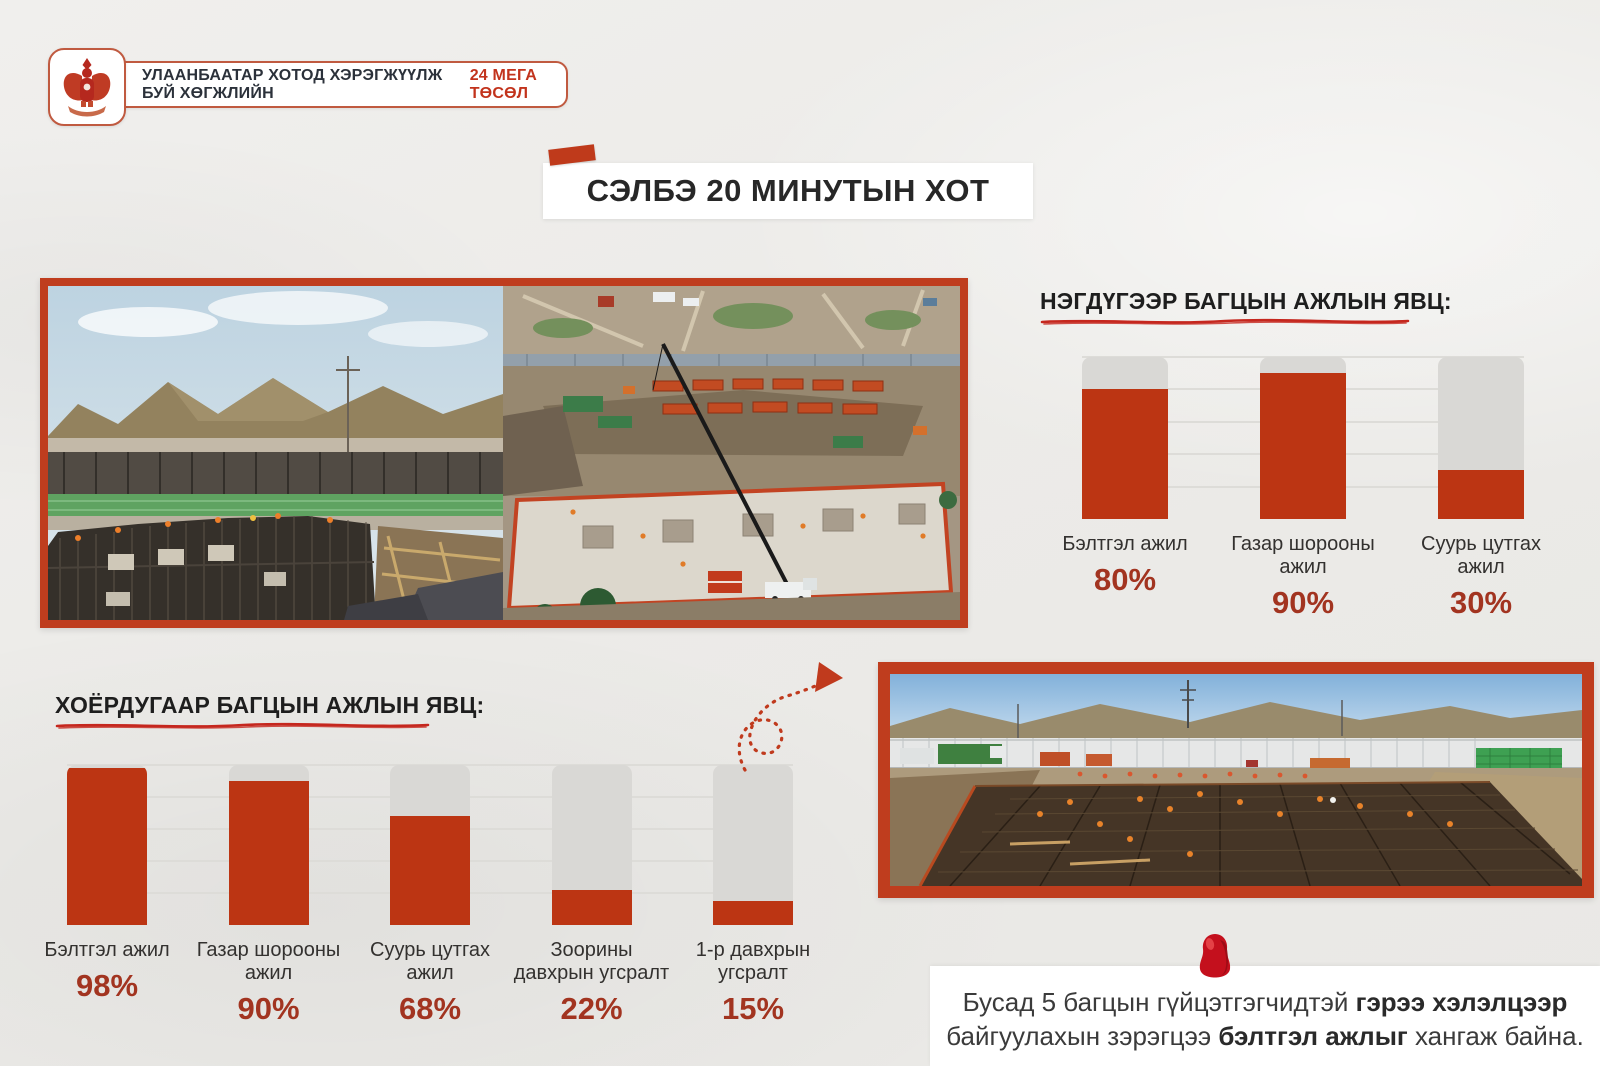  I want to click on bar-label: 1-р давхрын угсралт 15%, so click(753, 983).